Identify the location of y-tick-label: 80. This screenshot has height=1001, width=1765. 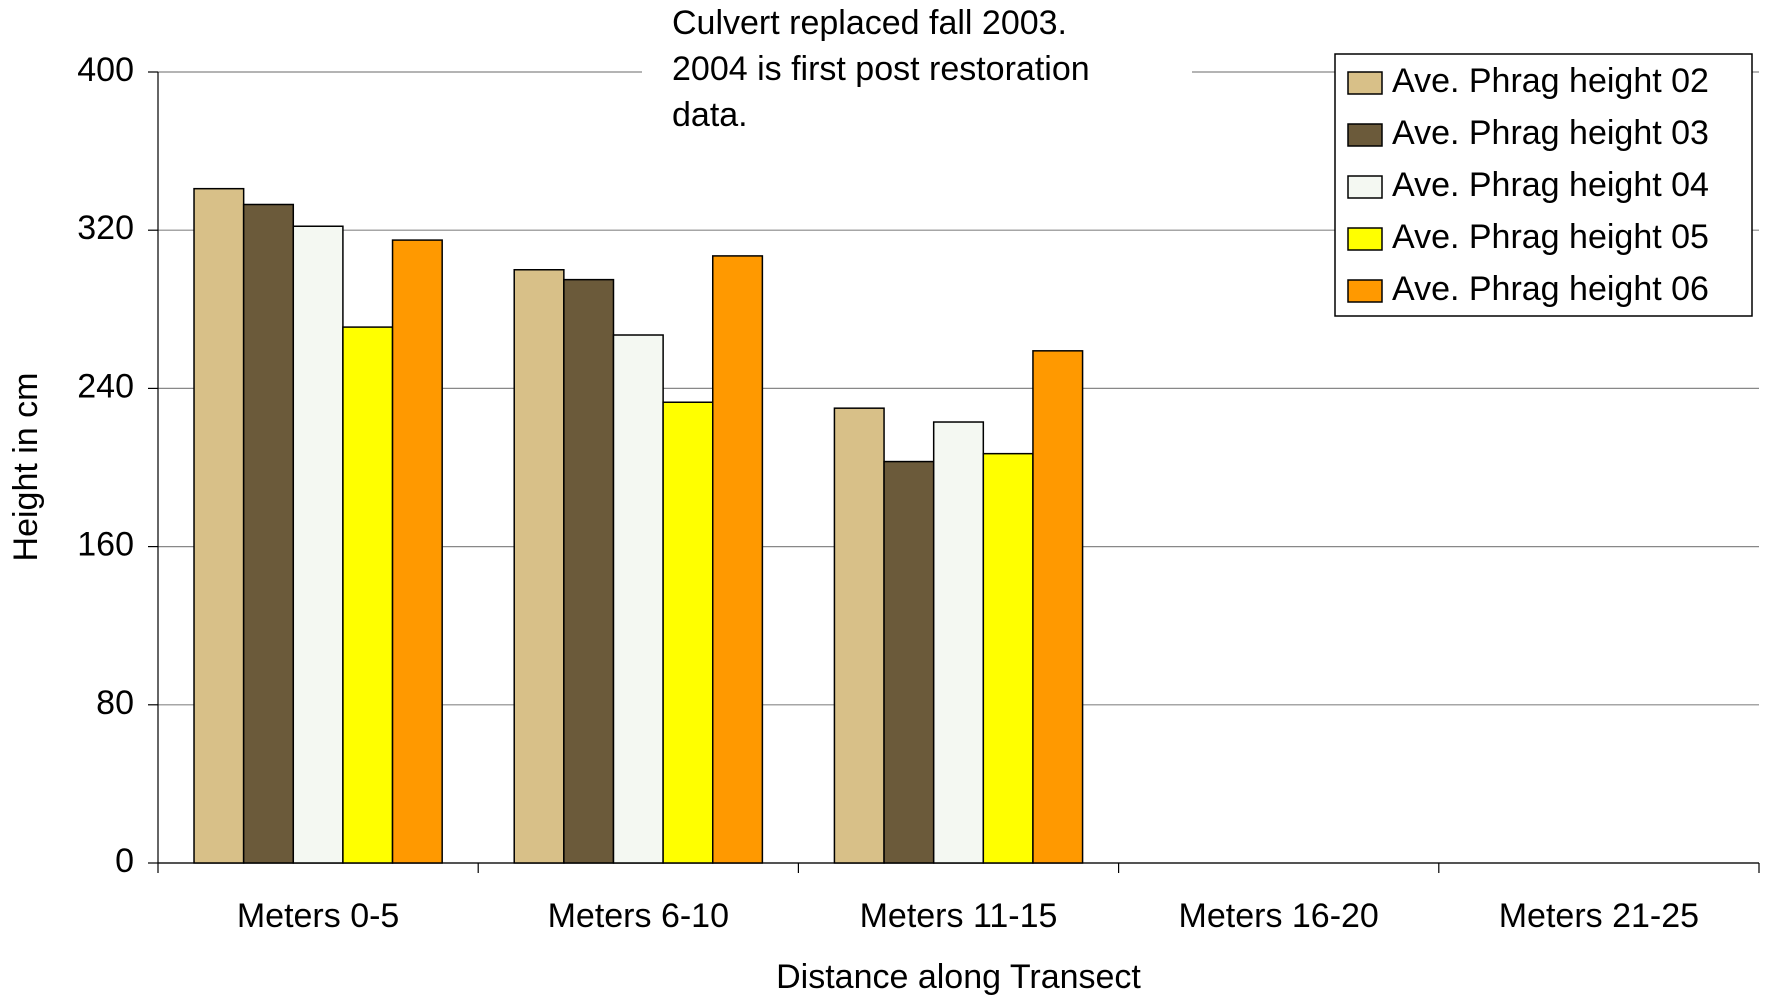
(115, 703).